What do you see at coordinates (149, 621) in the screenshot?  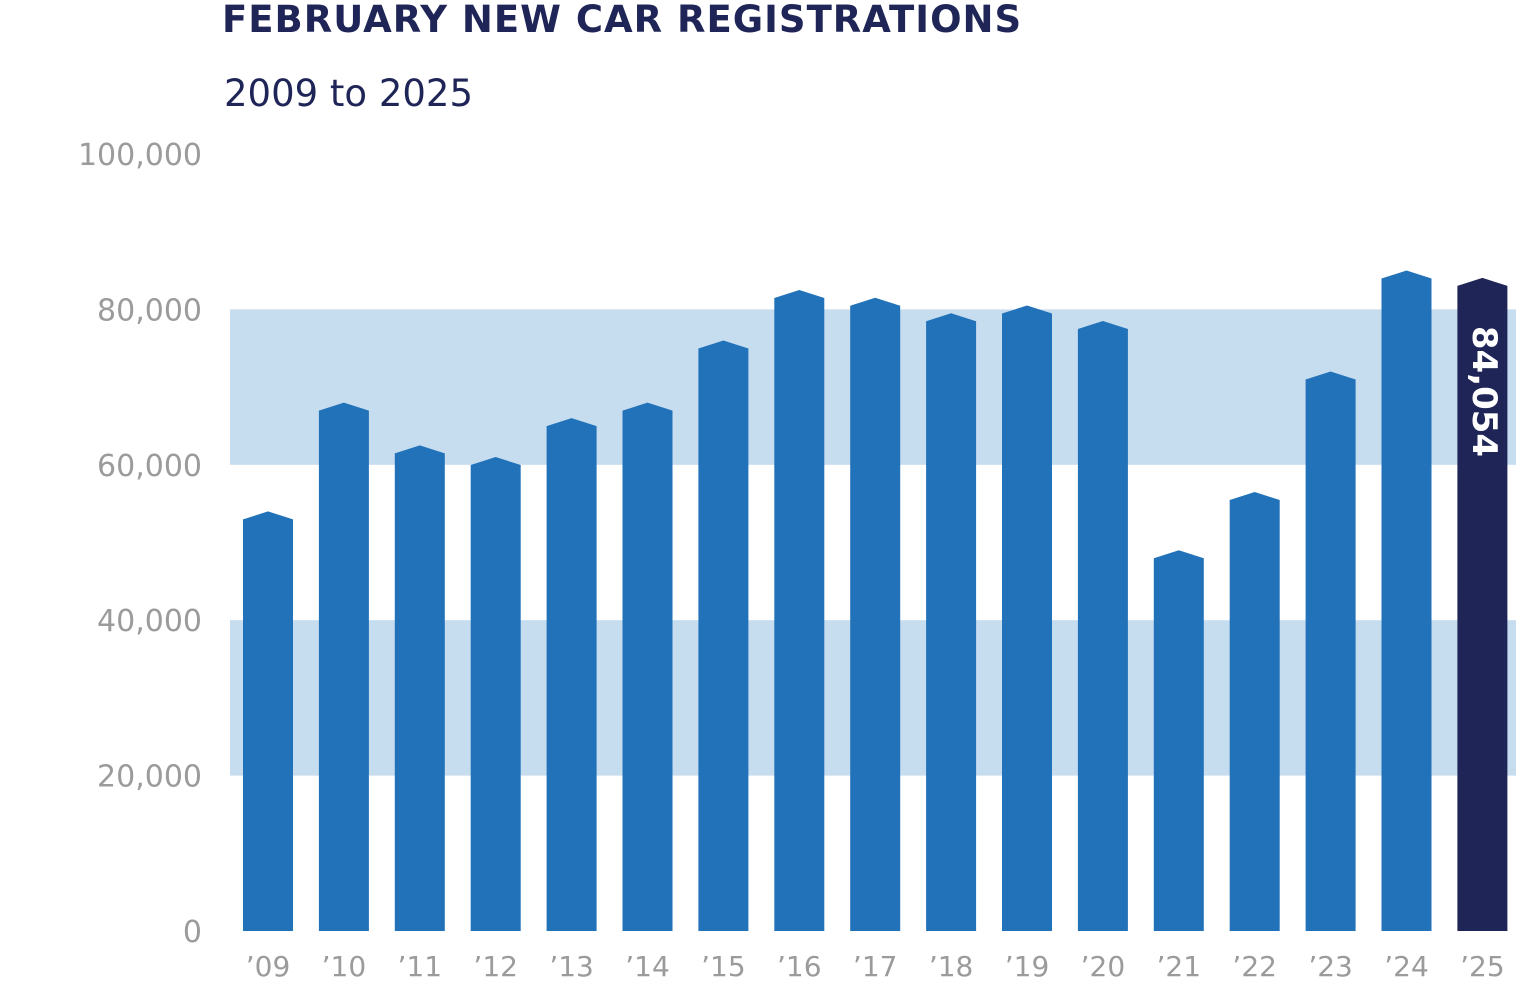 I see `y-tick-label: 40,000` at bounding box center [149, 621].